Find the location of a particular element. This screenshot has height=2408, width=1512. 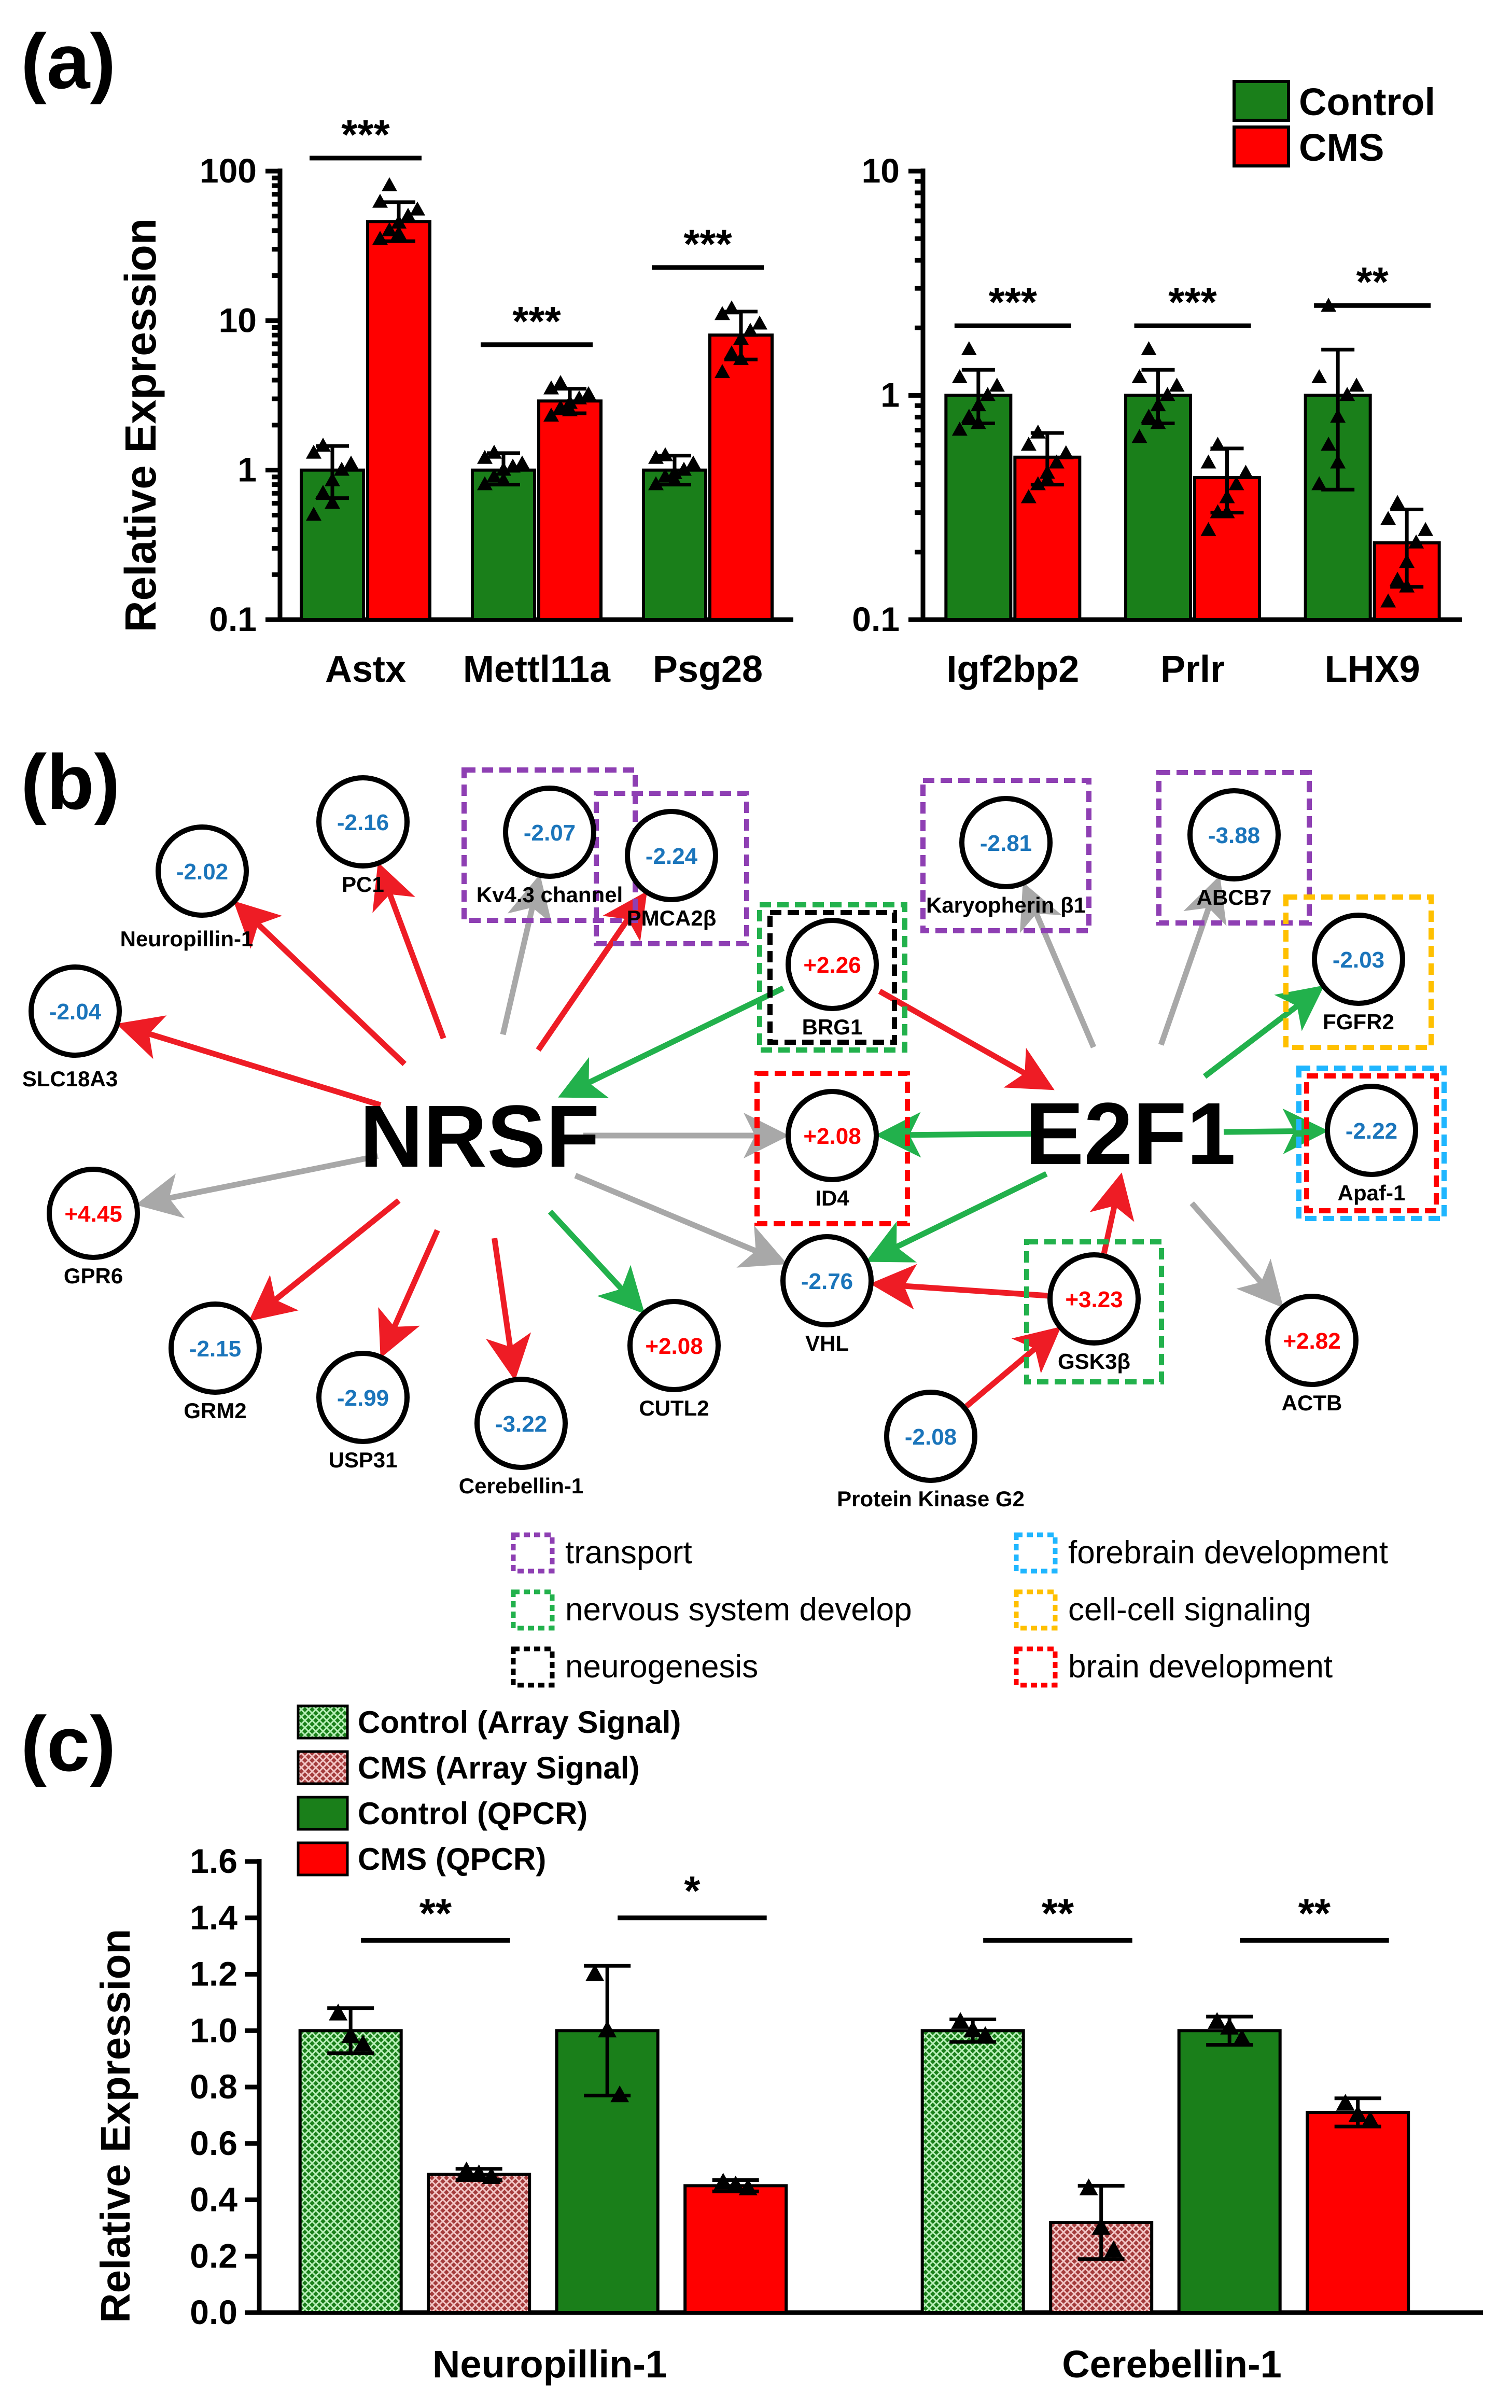

node-value: -2.02 is located at coordinates (202, 872).